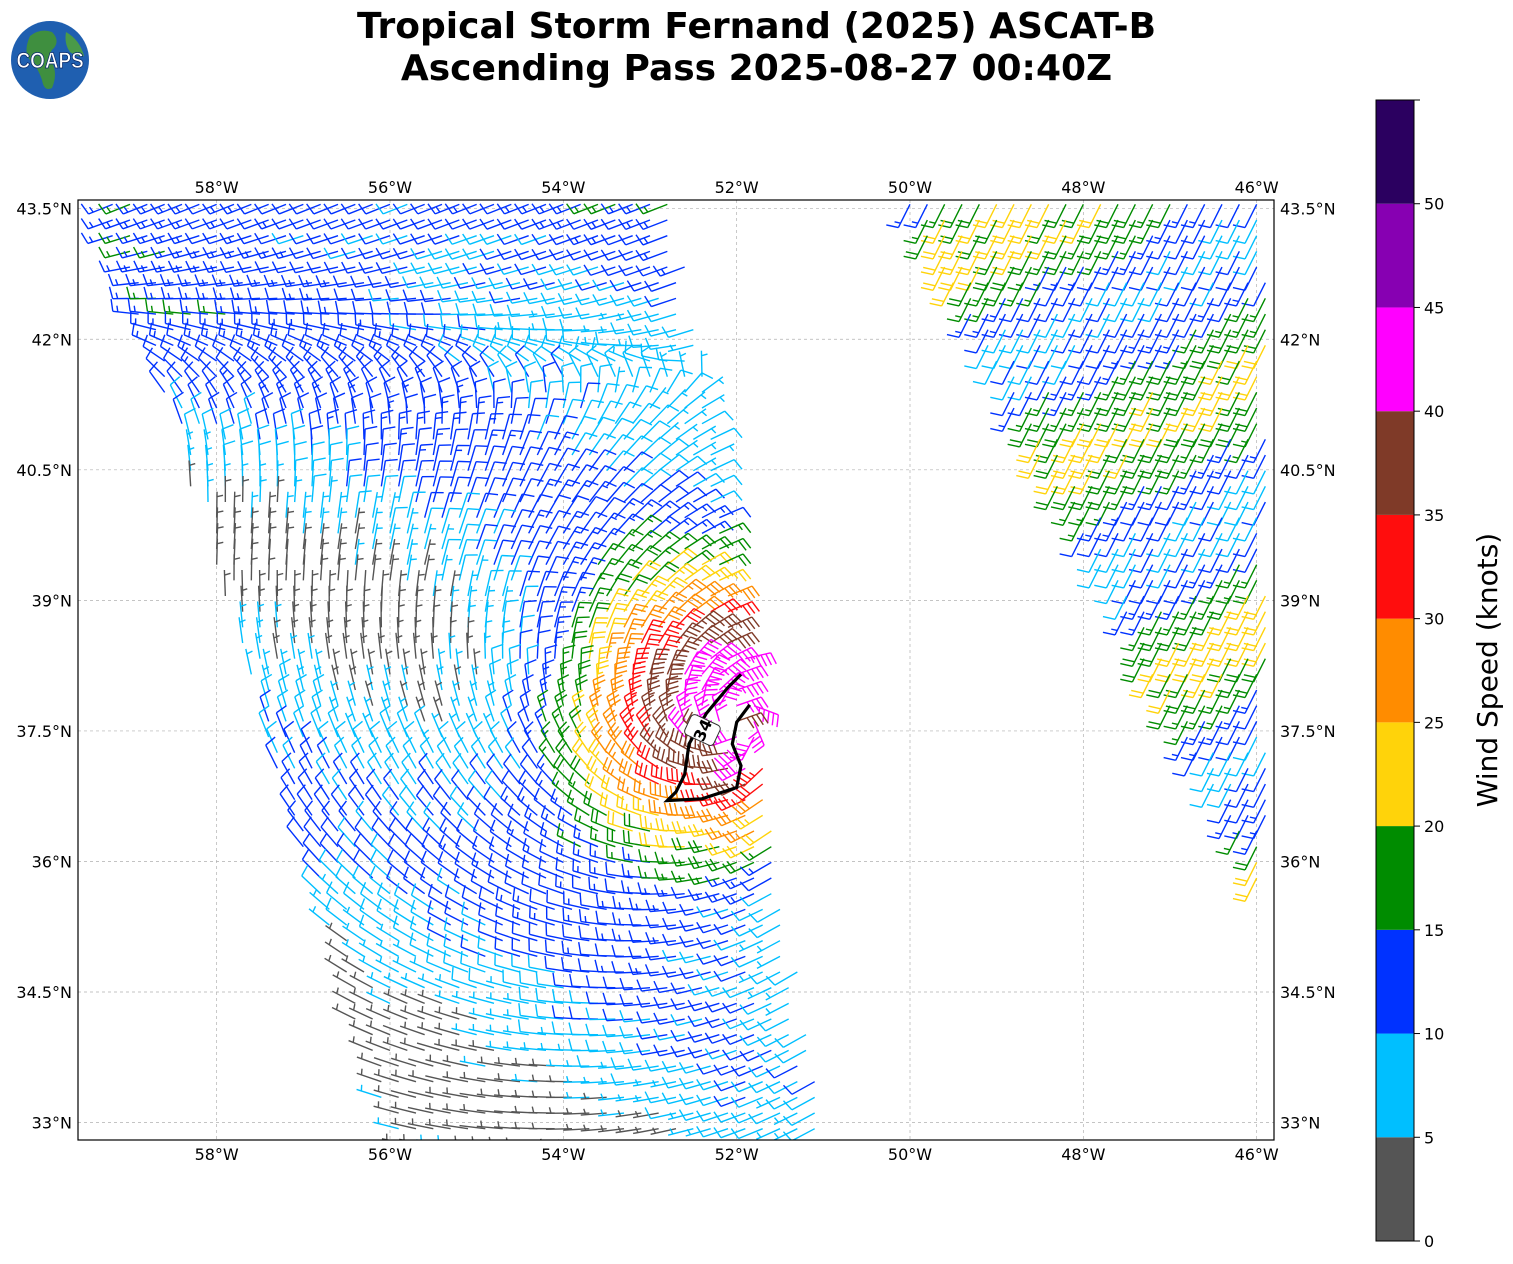  What do you see at coordinates (41, 60) in the screenshot?
I see `globe-land-shape` at bounding box center [41, 60].